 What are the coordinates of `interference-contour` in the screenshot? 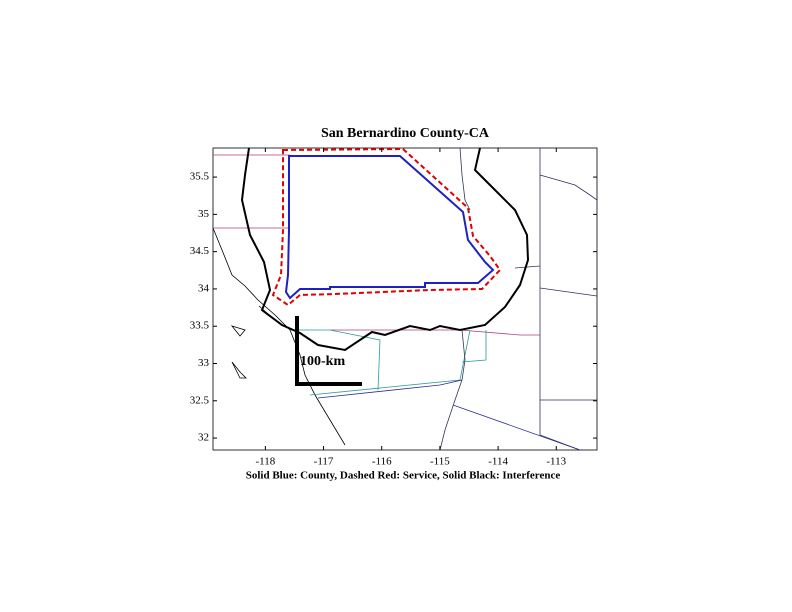 It's located at (385, 249).